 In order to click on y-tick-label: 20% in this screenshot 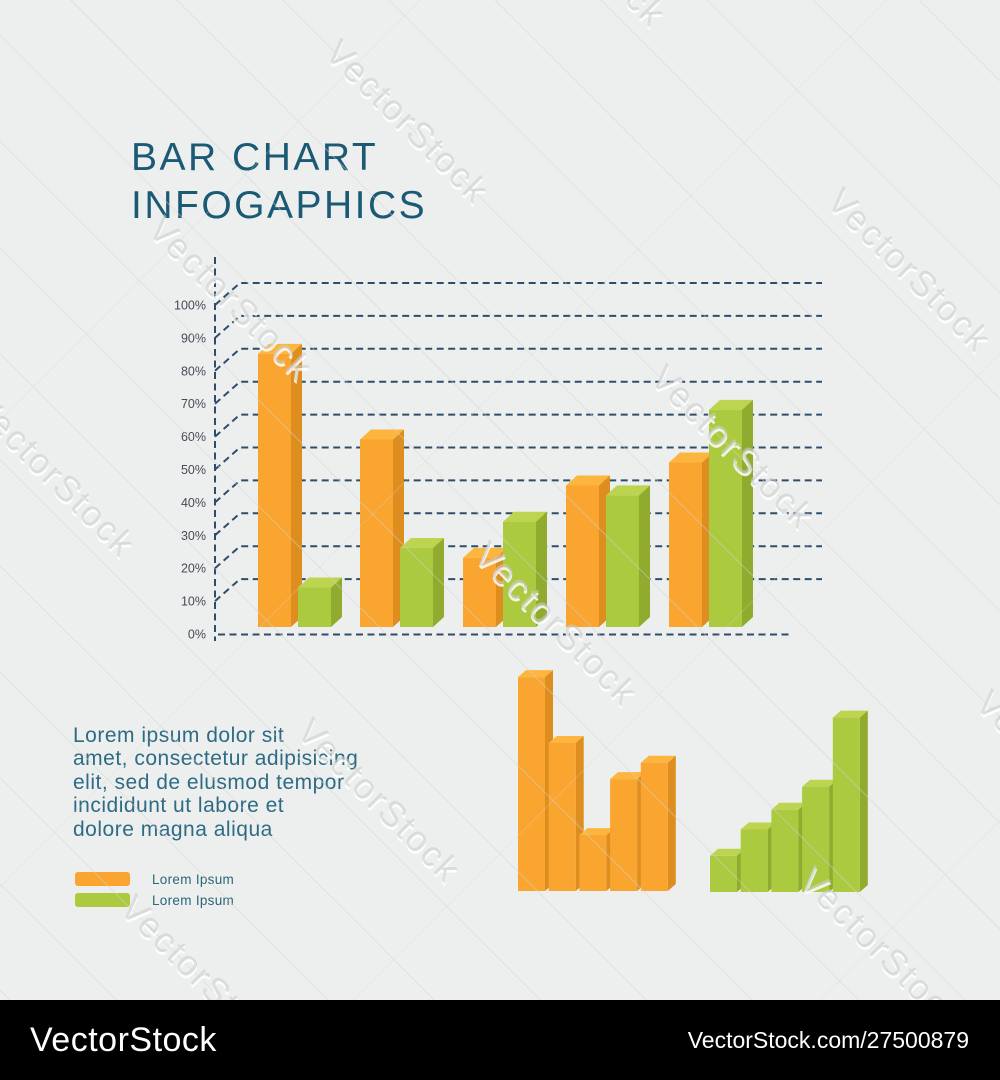, I will do `click(193, 569)`.